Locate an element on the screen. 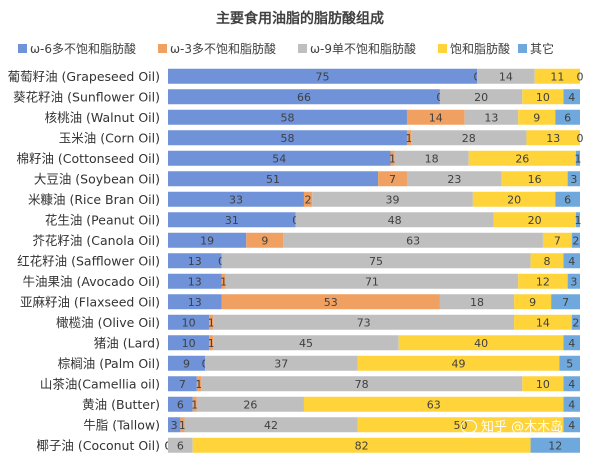 This screenshot has height=453, width=600. data-label: 18 is located at coordinates (432, 158).